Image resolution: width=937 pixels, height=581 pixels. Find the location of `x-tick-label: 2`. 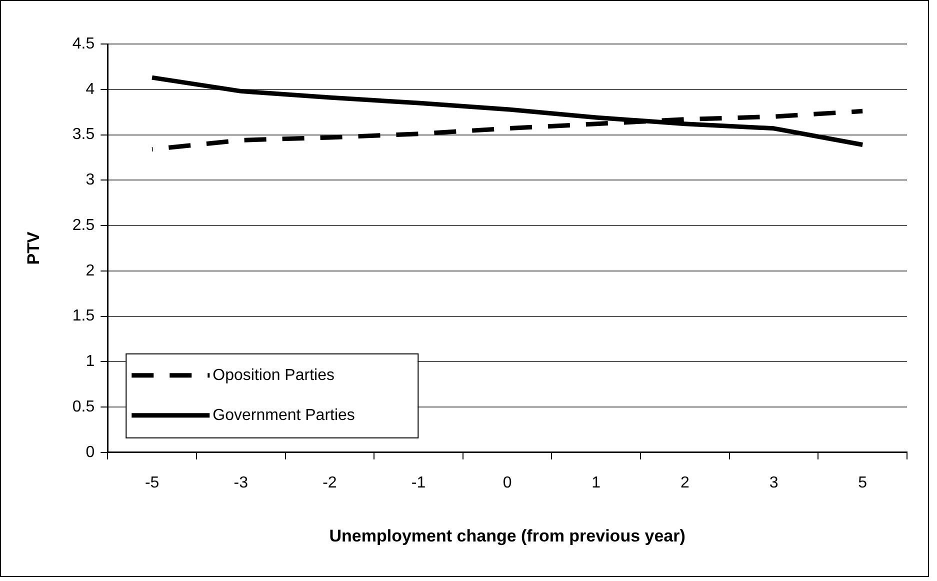

x-tick-label: 2 is located at coordinates (685, 483).